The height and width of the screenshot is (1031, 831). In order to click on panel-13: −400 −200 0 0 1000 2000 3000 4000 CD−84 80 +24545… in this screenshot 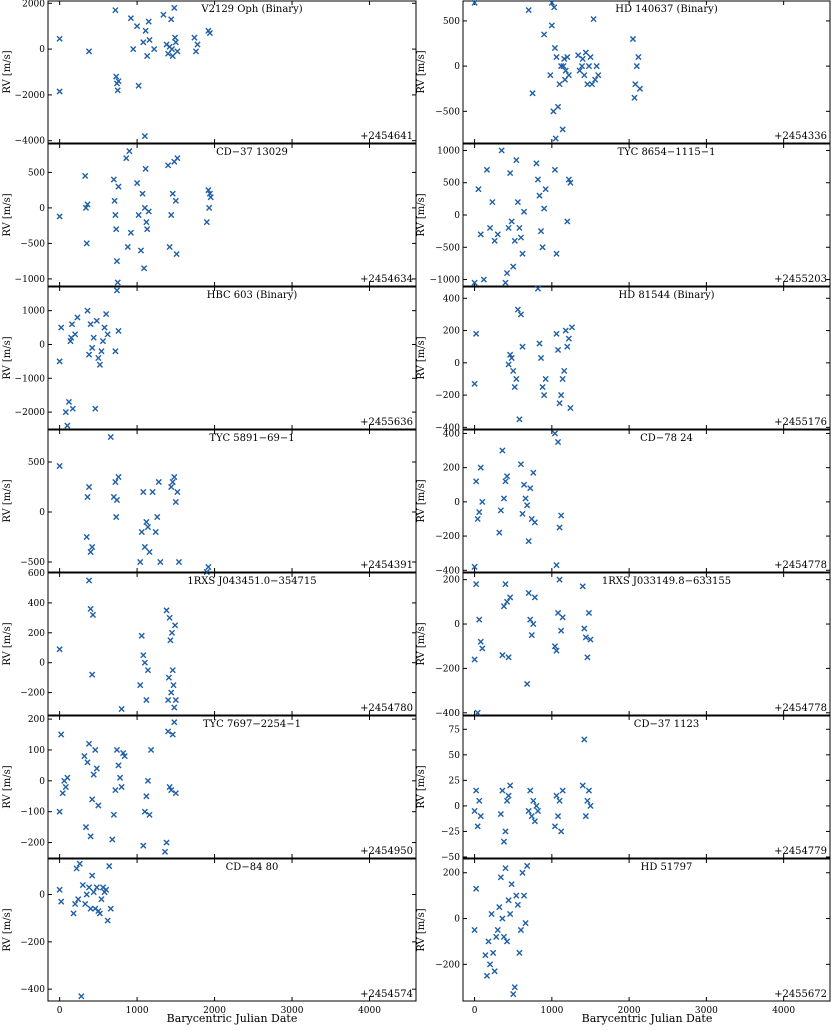, I will do `click(209, 937)`.